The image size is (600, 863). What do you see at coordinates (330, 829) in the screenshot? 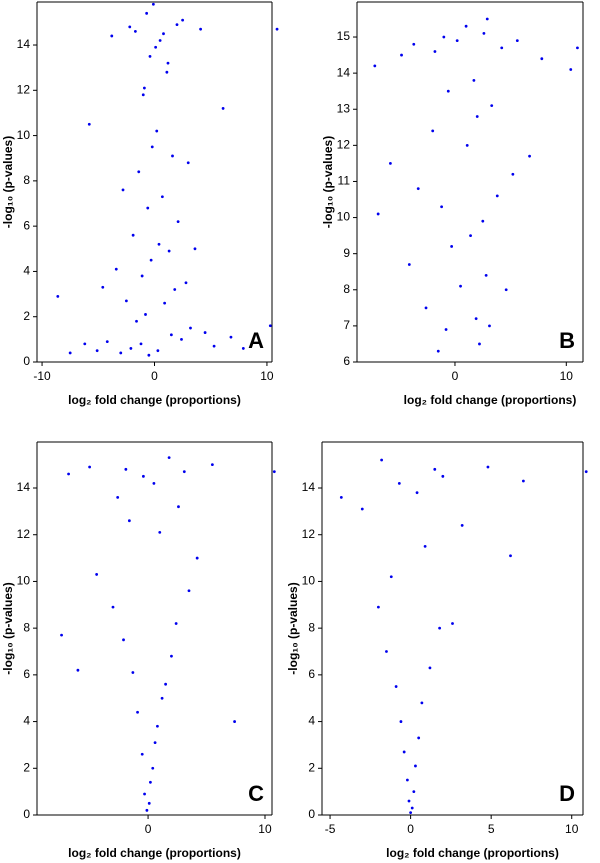
I see `x-tick-label: -5` at bounding box center [330, 829].